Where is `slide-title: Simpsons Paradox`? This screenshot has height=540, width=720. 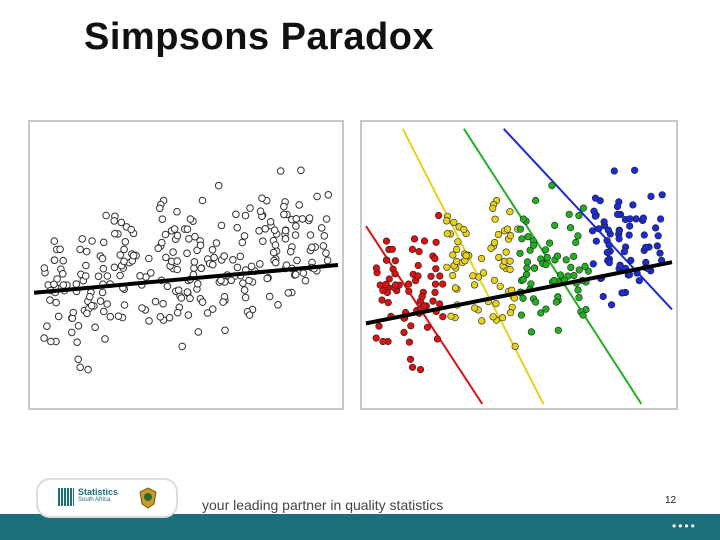 slide-title: Simpsons Paradox is located at coordinates (259, 37).